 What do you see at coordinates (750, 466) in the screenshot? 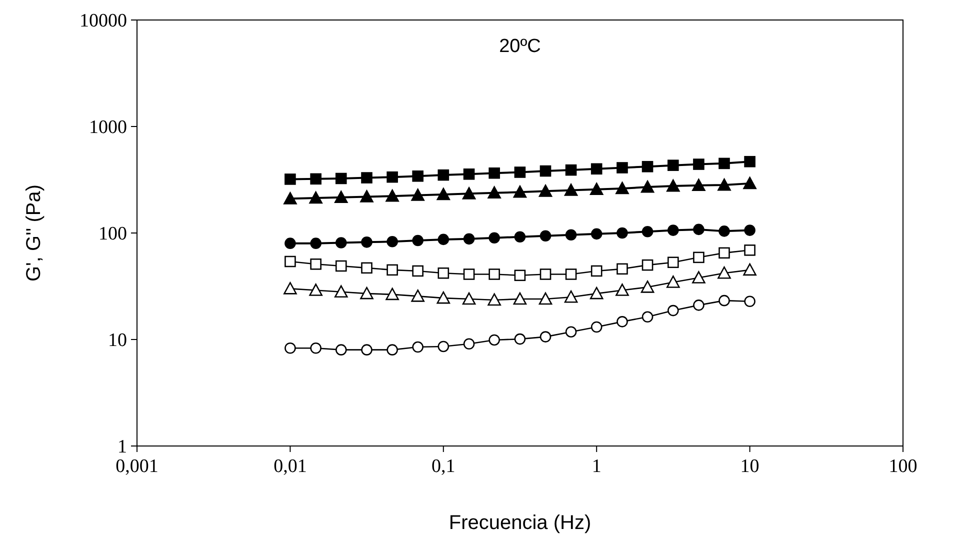
I see `x-tick-label: 10` at bounding box center [750, 466].